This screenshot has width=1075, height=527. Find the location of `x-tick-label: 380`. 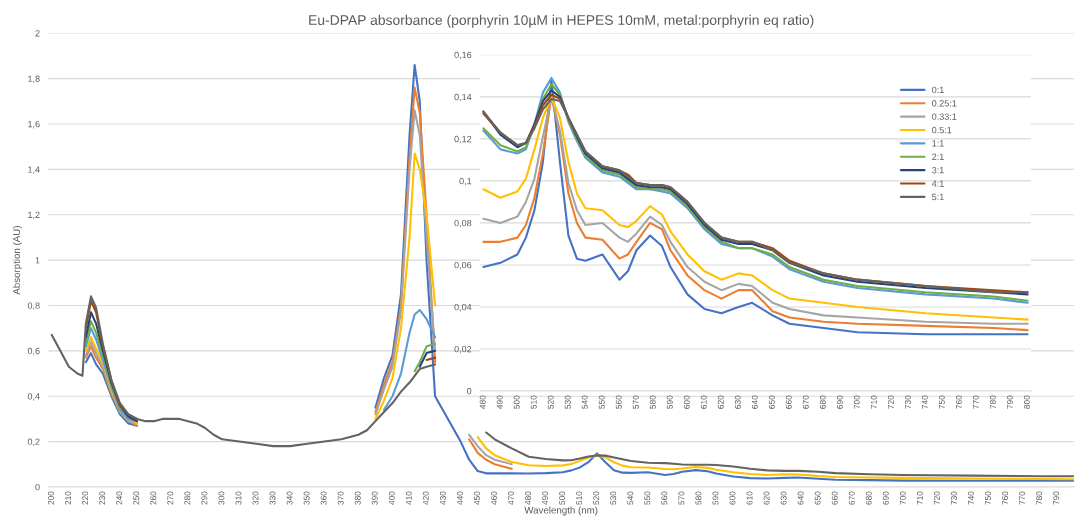

x-tick-label: 380 is located at coordinates (357, 498).